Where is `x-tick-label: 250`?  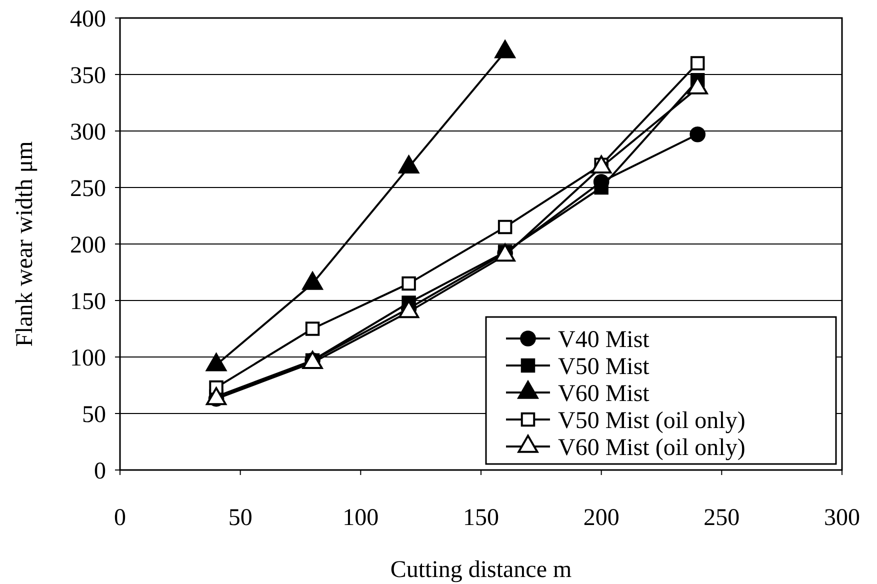 x-tick-label: 250 is located at coordinates (722, 518).